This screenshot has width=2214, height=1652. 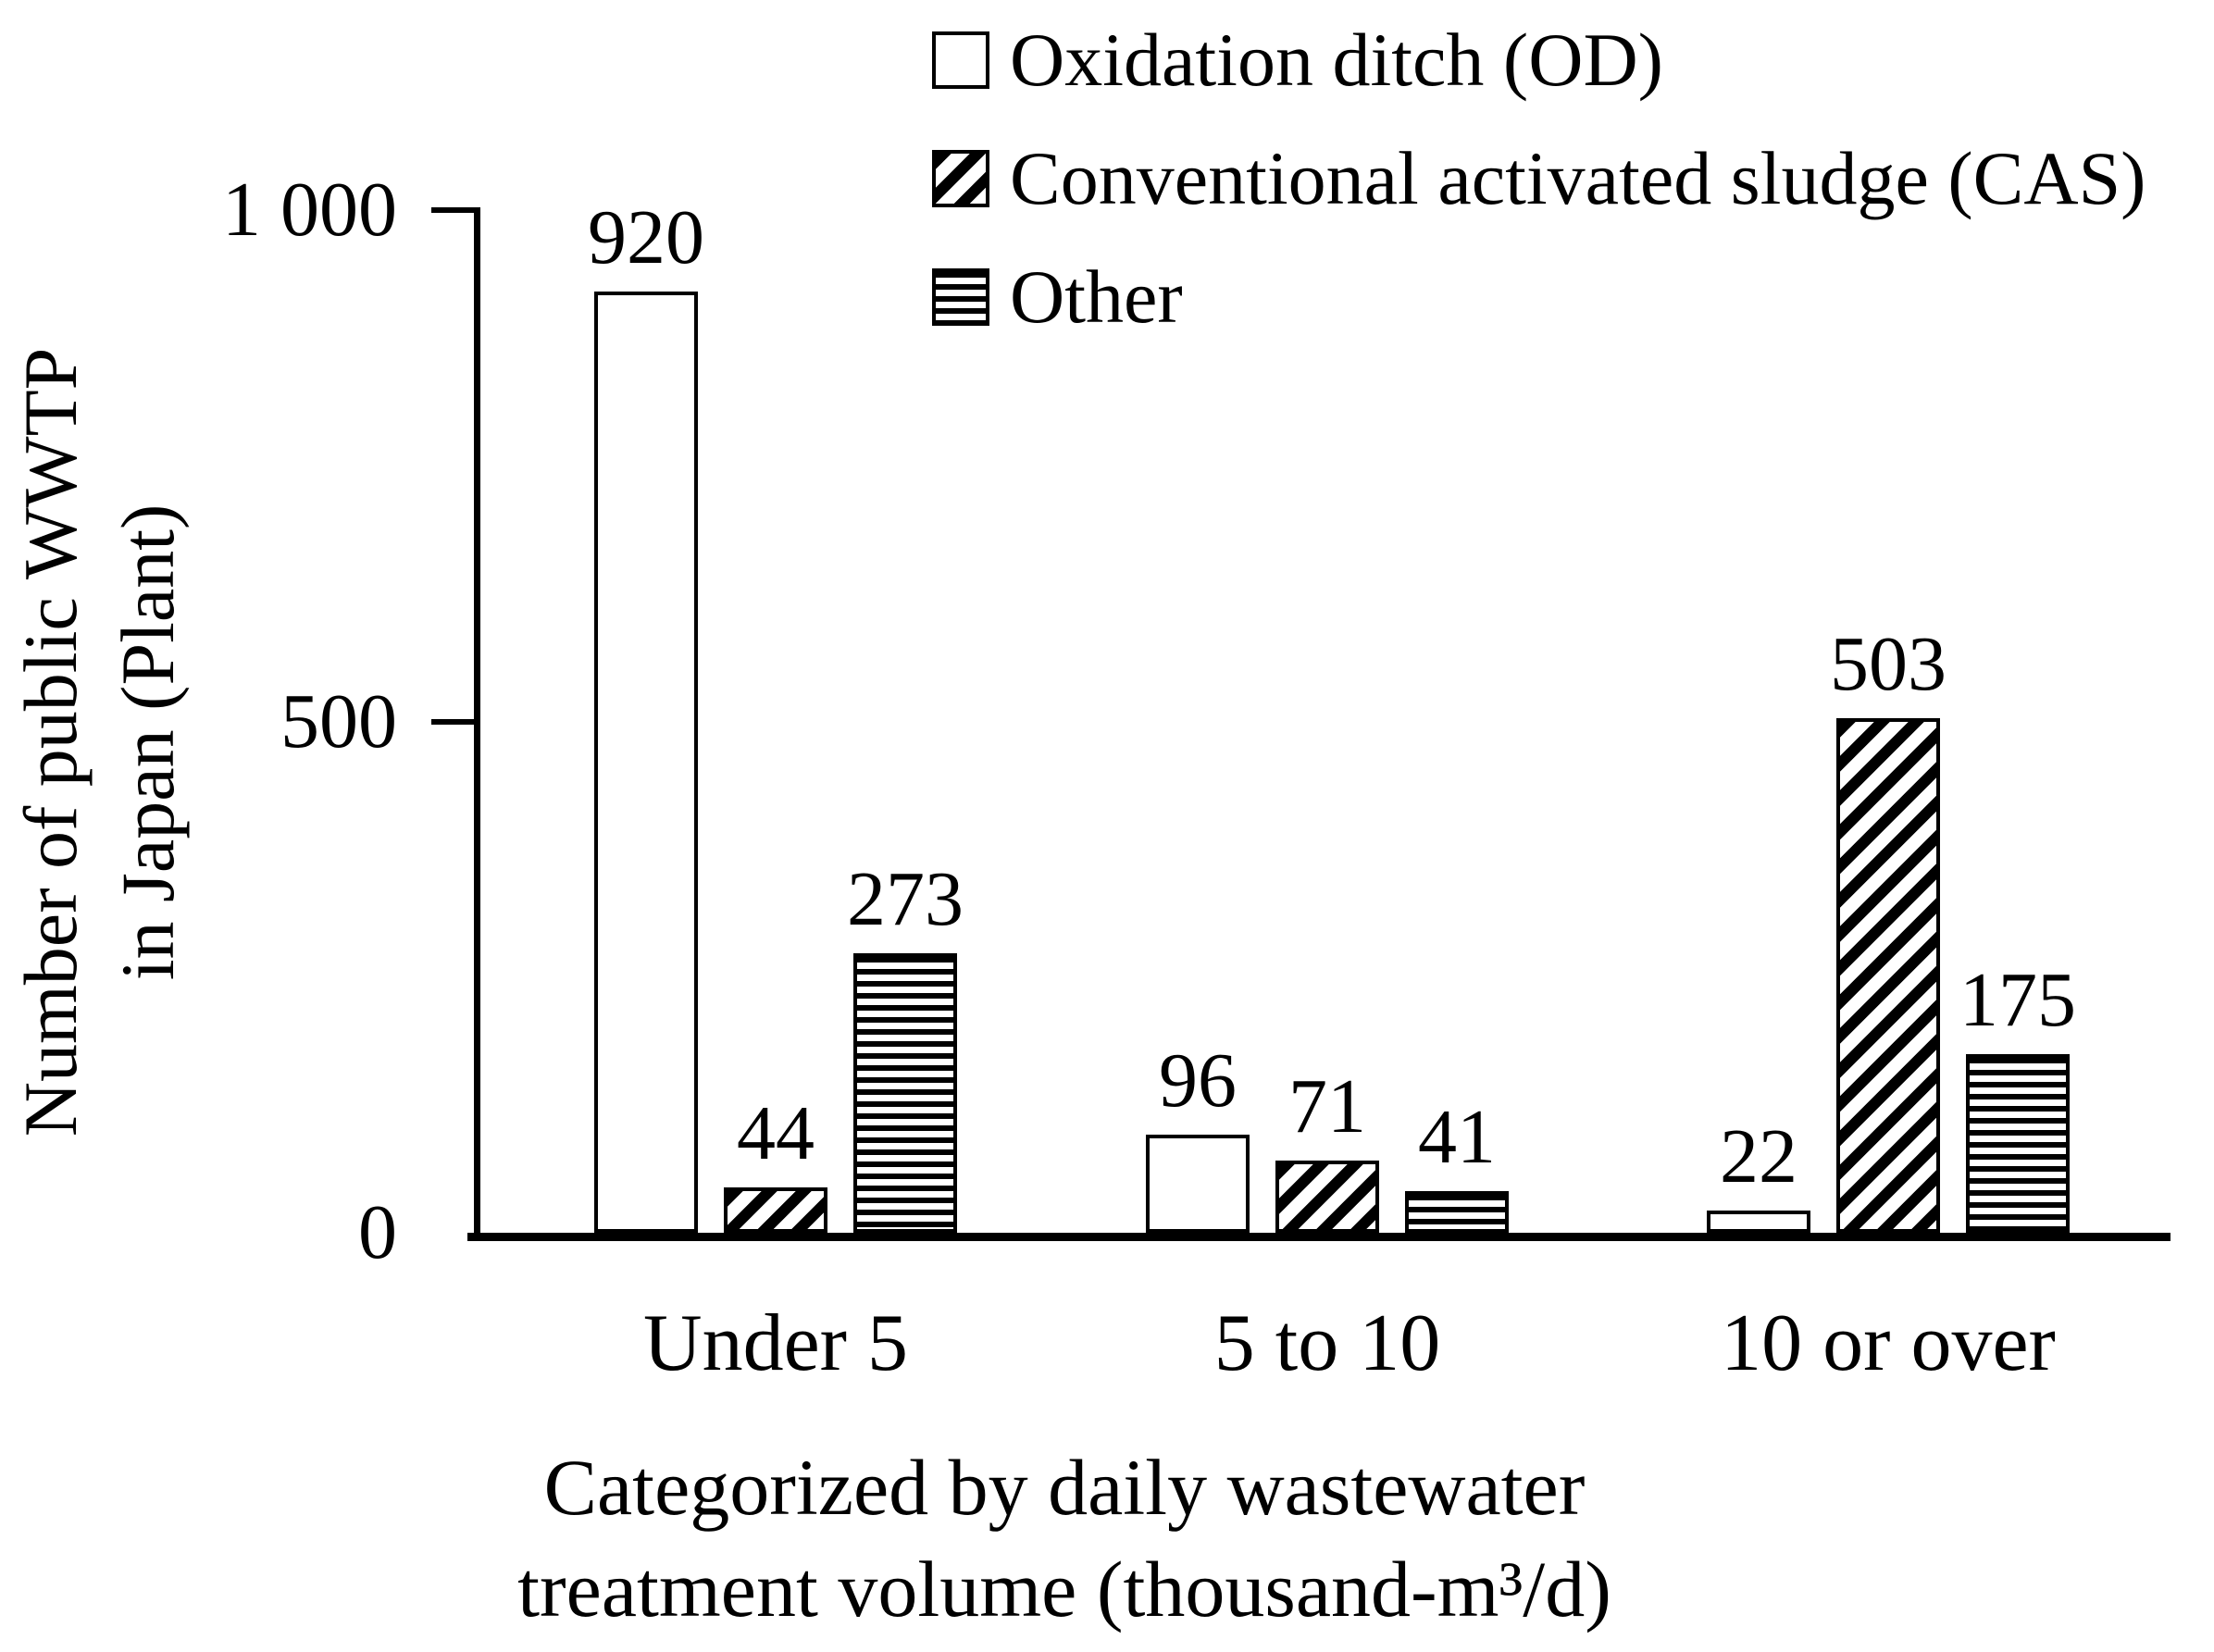 I want to click on legend-item: Other, so click(x=1539, y=297).